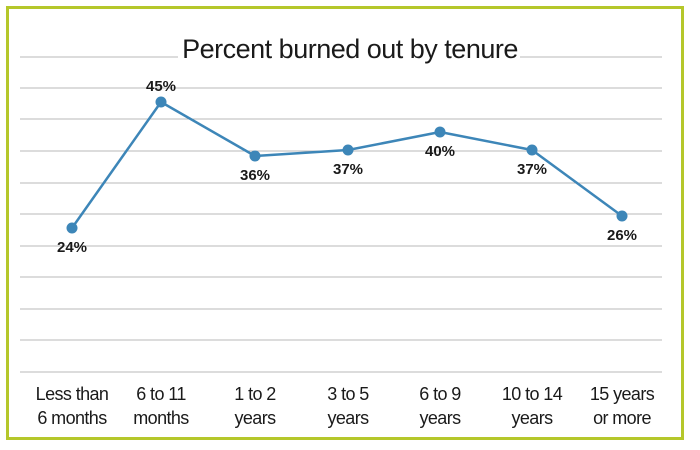 The image size is (700, 450). I want to click on data-label: 36%, so click(255, 175).